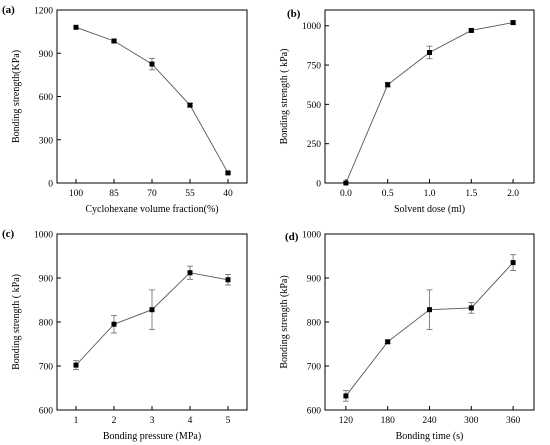 This screenshot has height=445, width=550. I want to click on series-line, so click(152, 100).